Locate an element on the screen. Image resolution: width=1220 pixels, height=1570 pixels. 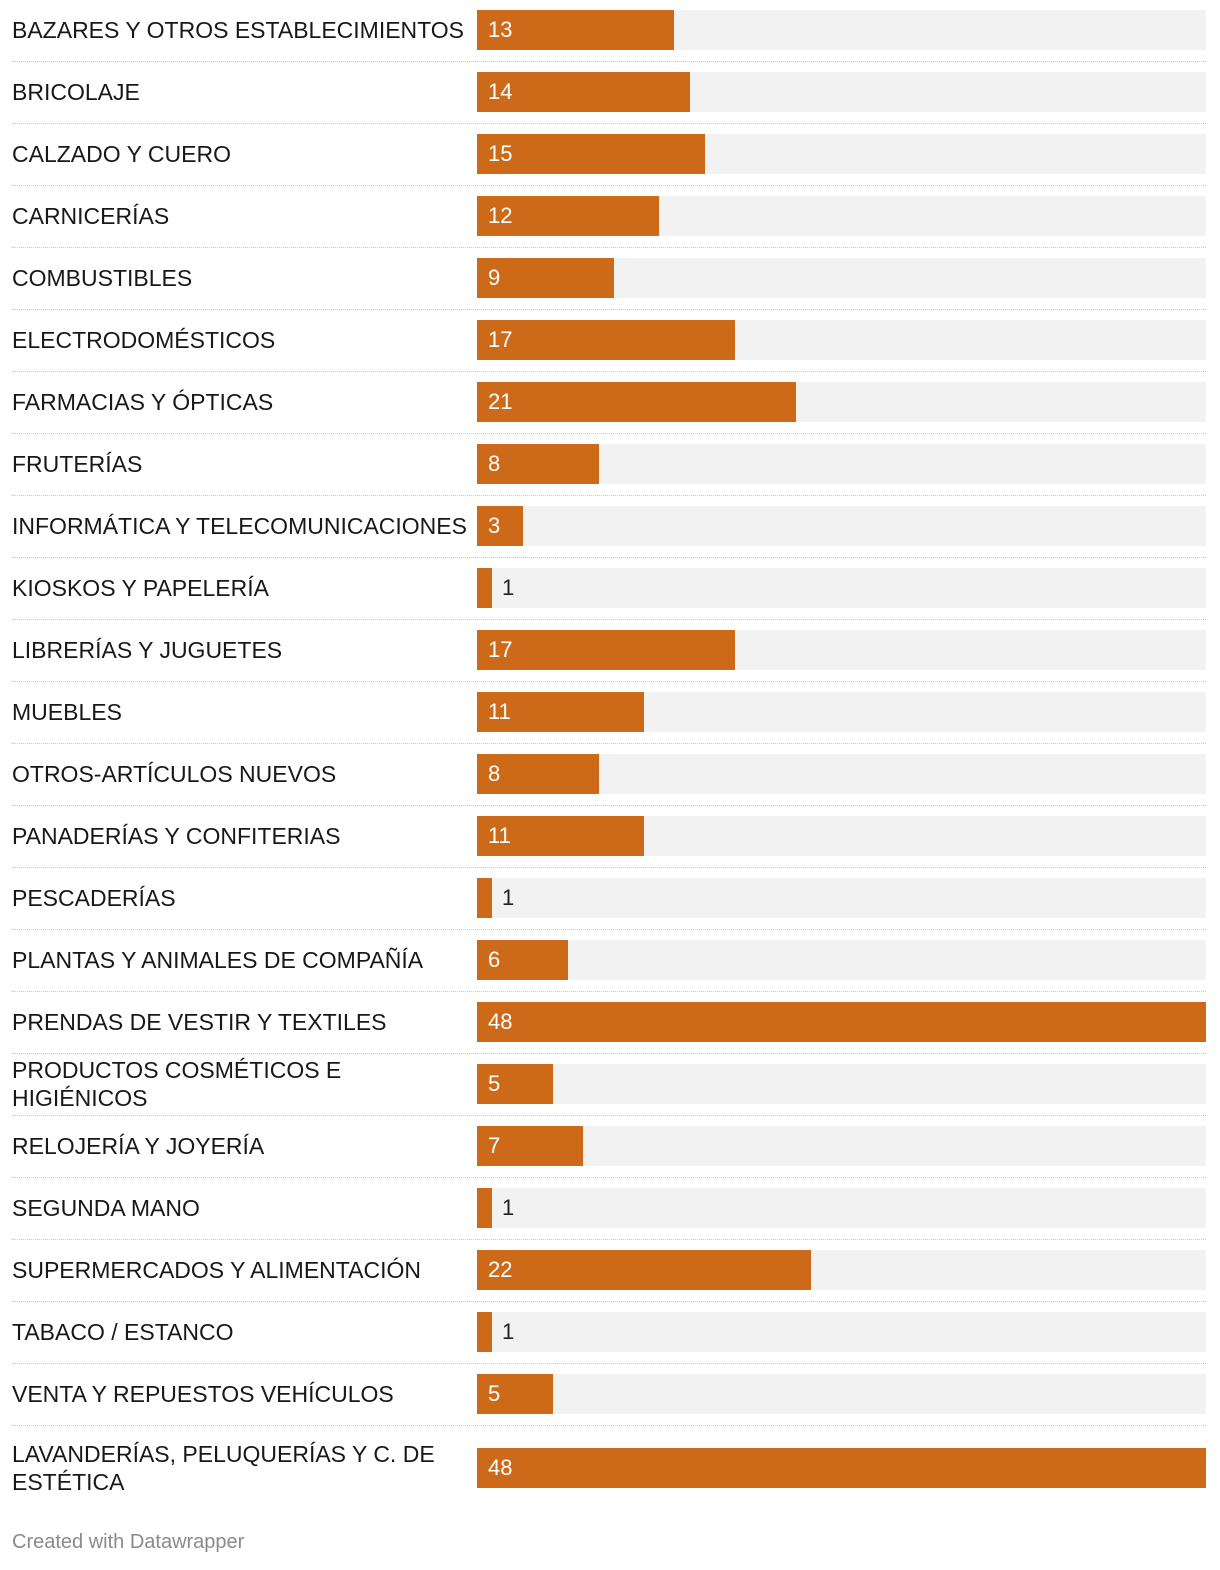
chart-row: FARMACIAS Y ÓPTICAS 21 is located at coordinates (609, 403).